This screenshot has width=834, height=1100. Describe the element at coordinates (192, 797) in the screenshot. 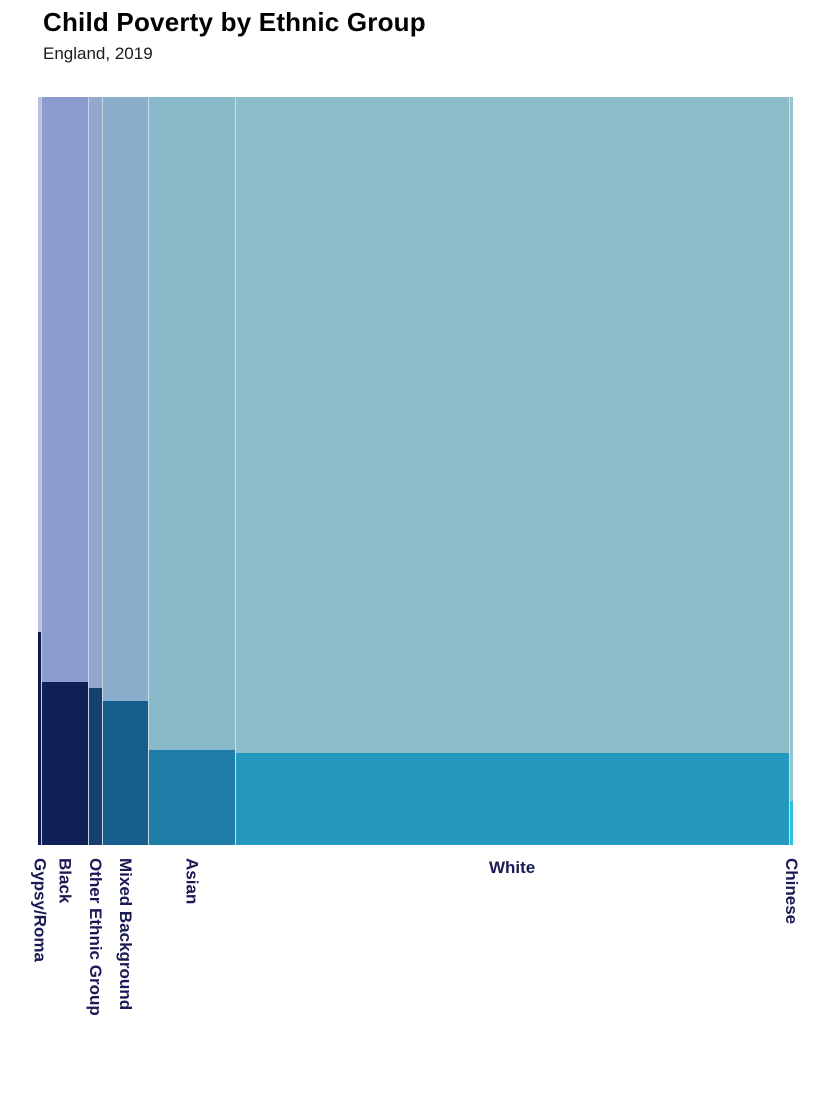

I see `bar-fill-asian` at that location.